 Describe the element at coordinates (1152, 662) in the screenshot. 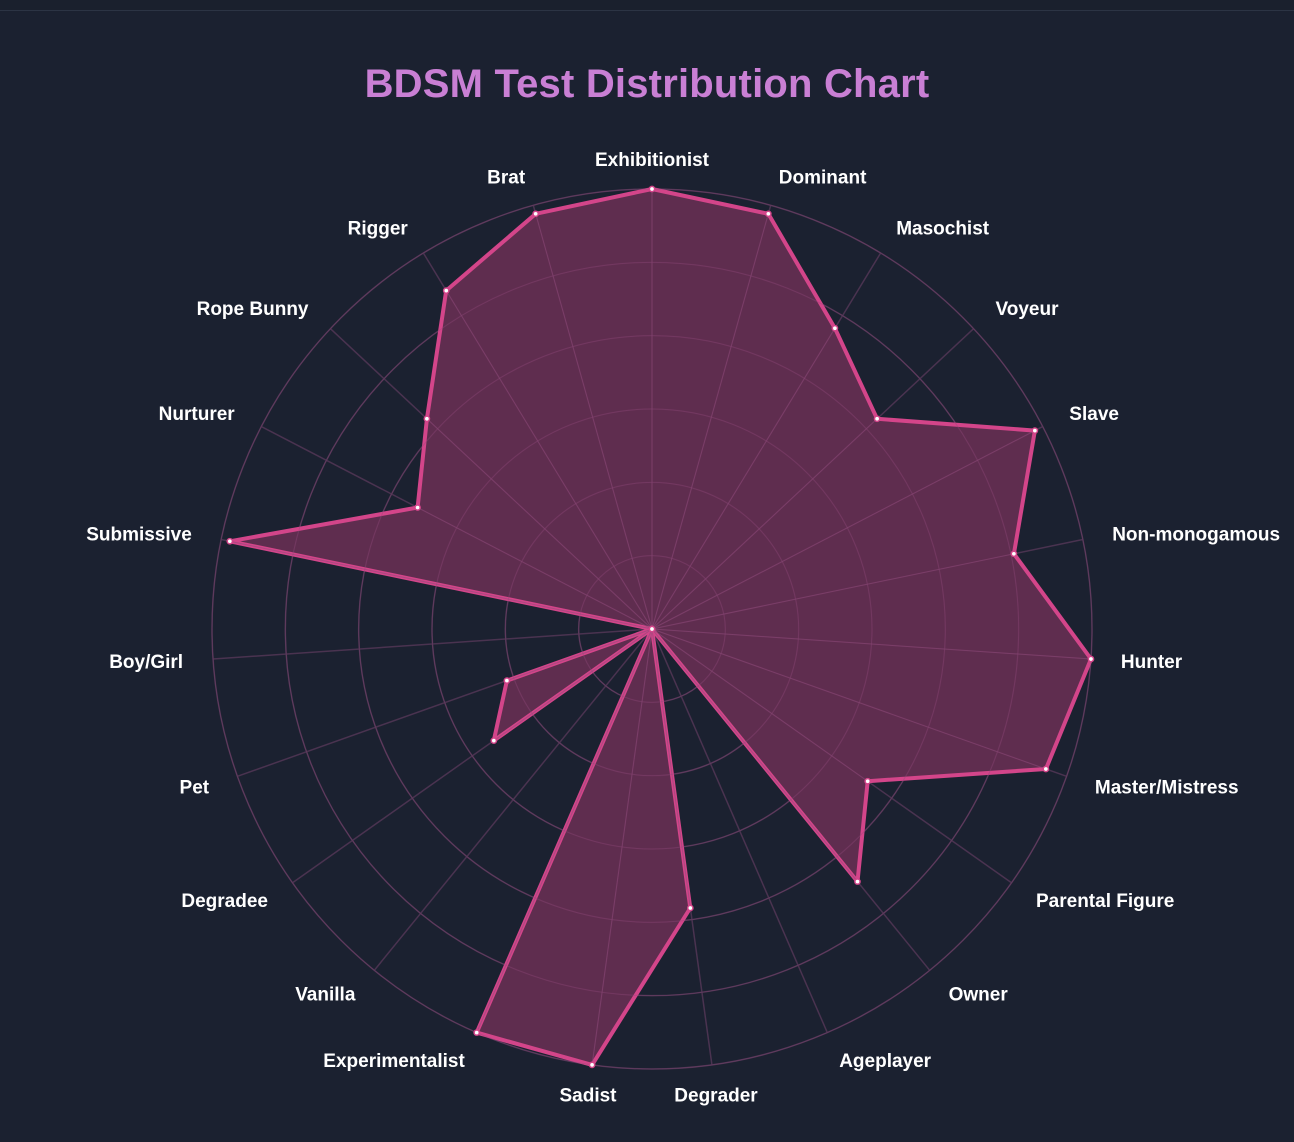

I see `axis-label-hunter: Hunter` at that location.